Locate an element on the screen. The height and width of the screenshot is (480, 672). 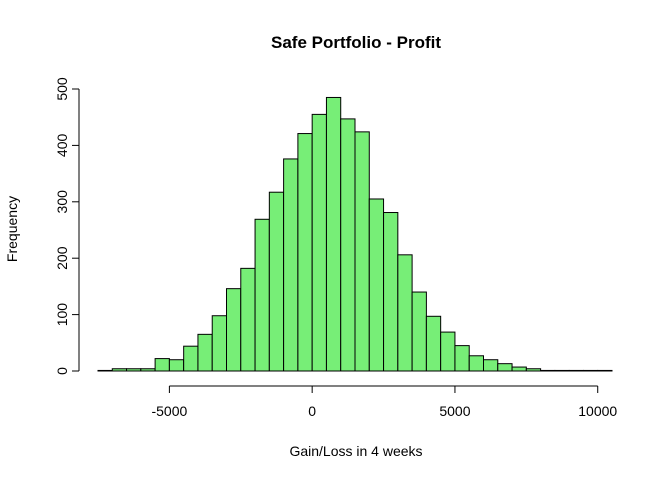
y-tick-label: 0 is located at coordinates (62, 371).